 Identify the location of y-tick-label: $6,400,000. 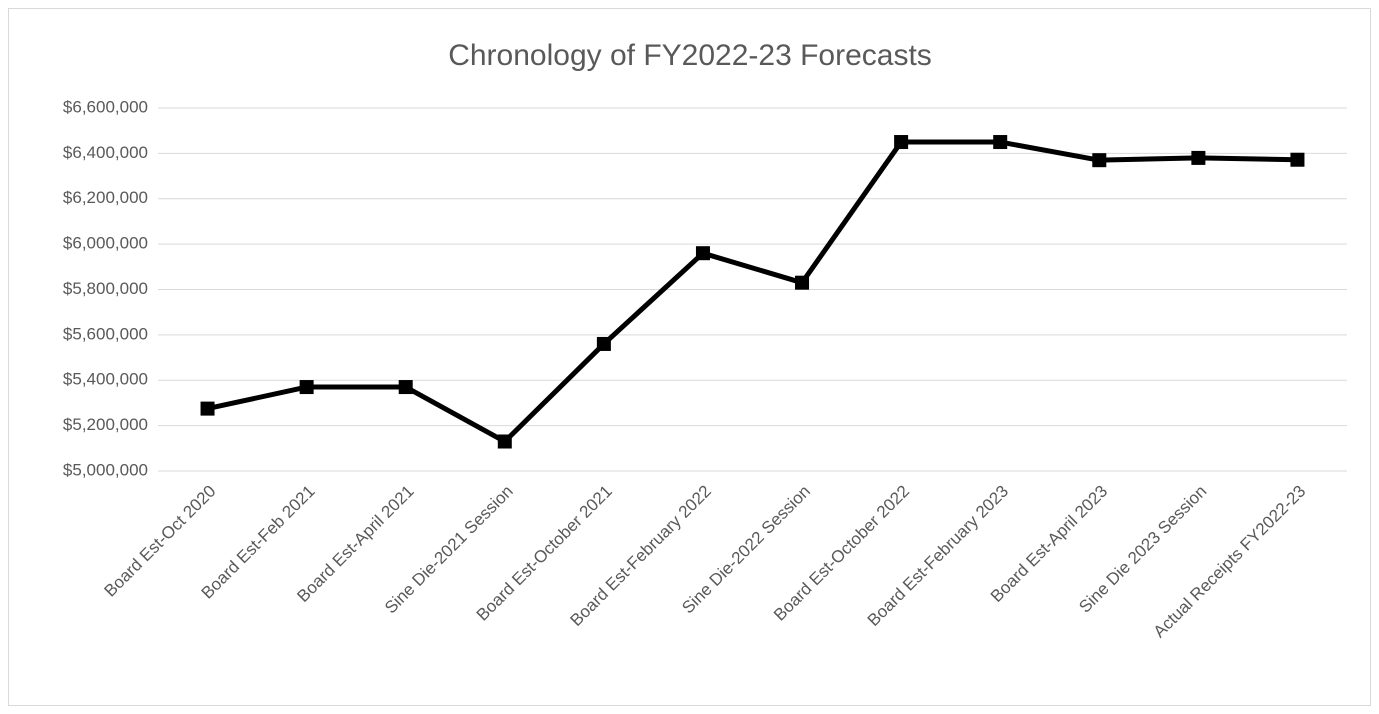
(105, 152).